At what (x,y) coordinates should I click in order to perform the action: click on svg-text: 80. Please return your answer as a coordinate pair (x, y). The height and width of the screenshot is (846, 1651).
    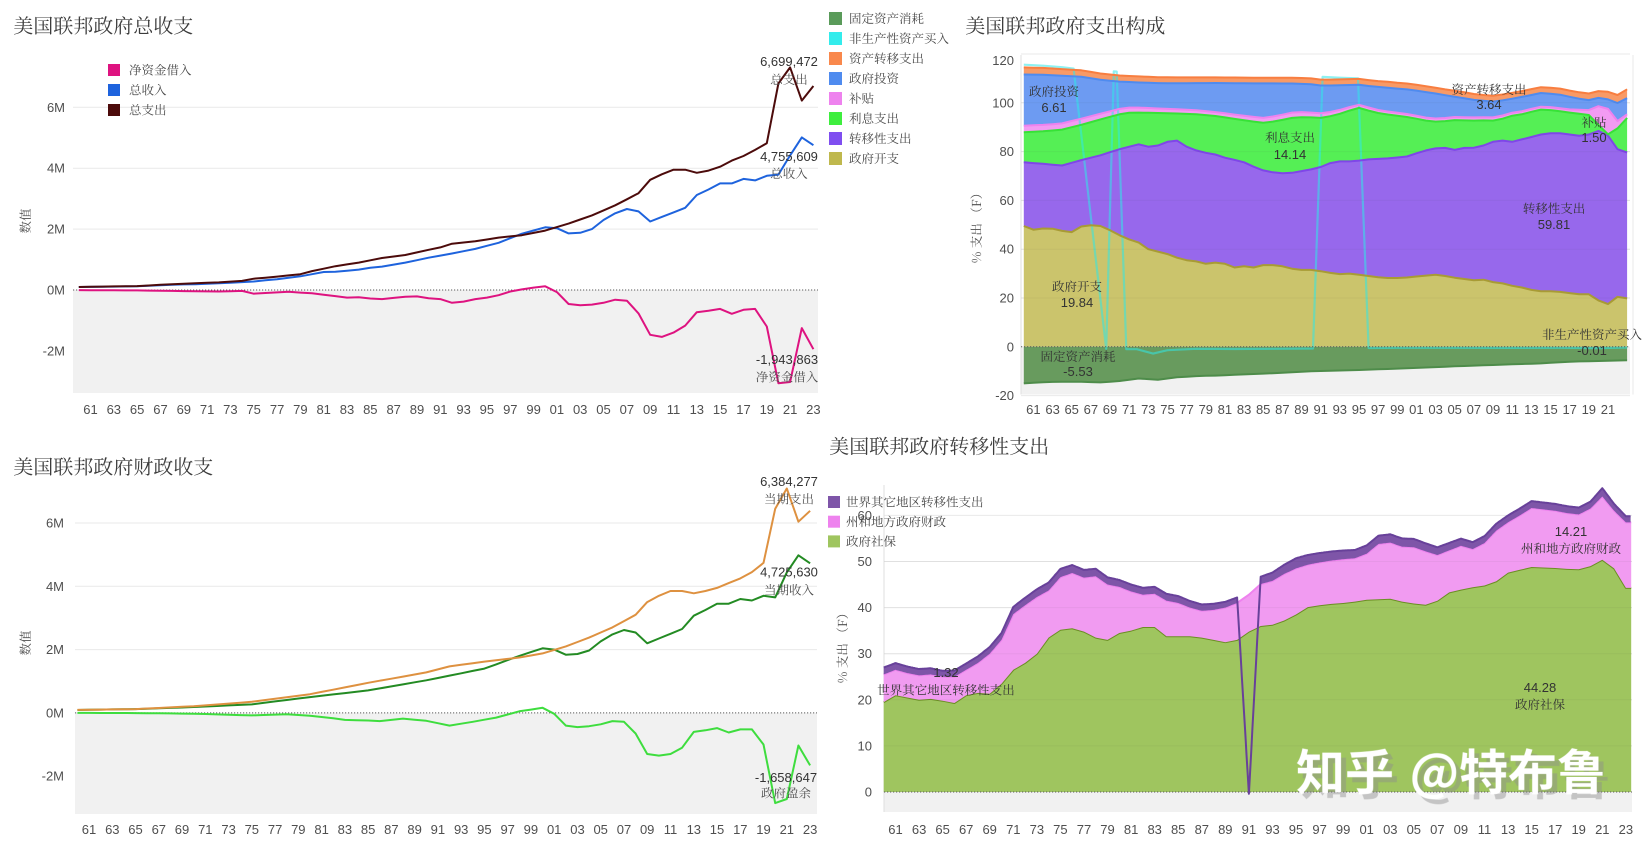
    Looking at the image, I should click on (1007, 151).